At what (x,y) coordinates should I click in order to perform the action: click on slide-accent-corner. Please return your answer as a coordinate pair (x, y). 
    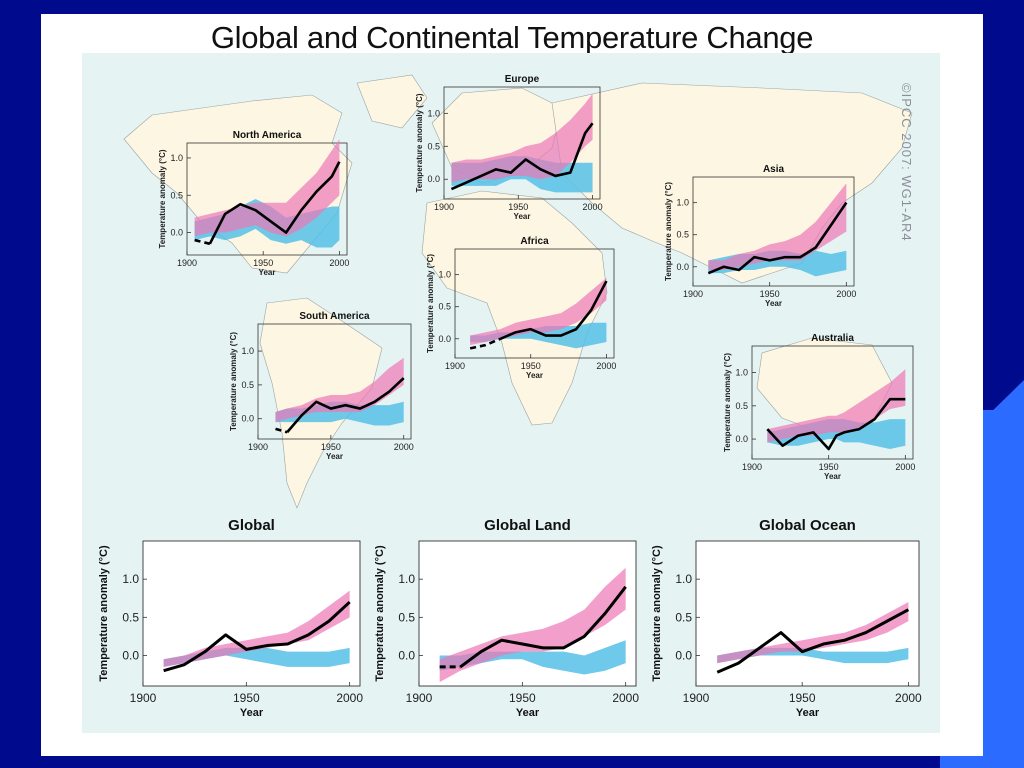
    Looking at the image, I should click on (1003, 410).